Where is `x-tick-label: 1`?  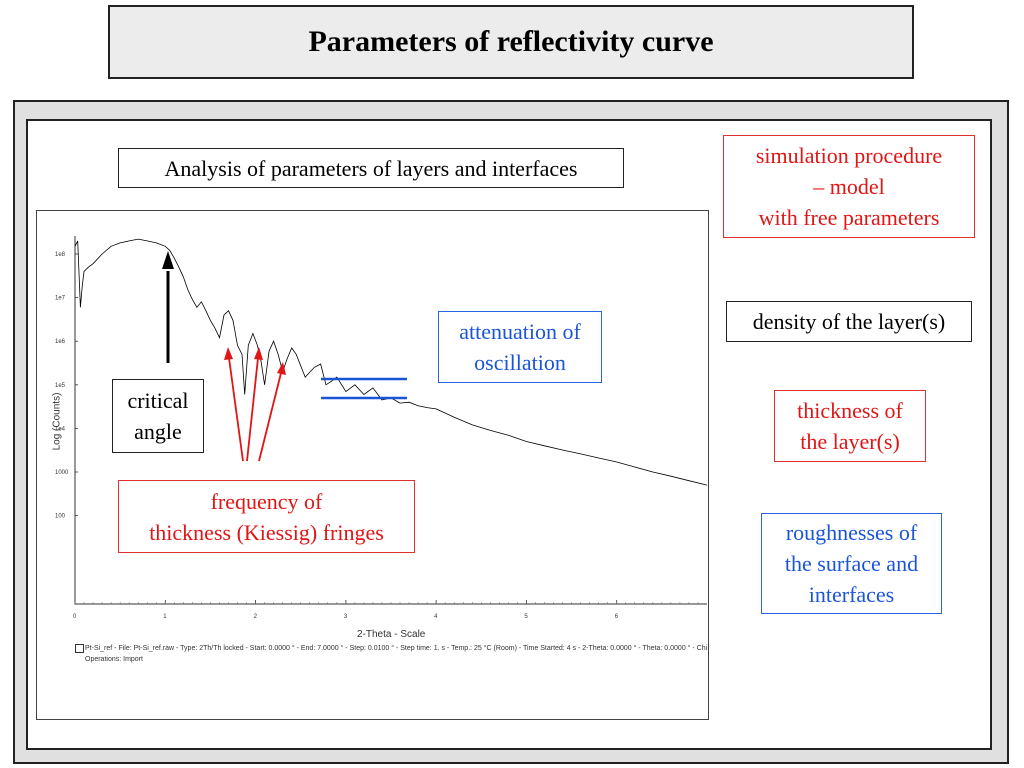 x-tick-label: 1 is located at coordinates (165, 617).